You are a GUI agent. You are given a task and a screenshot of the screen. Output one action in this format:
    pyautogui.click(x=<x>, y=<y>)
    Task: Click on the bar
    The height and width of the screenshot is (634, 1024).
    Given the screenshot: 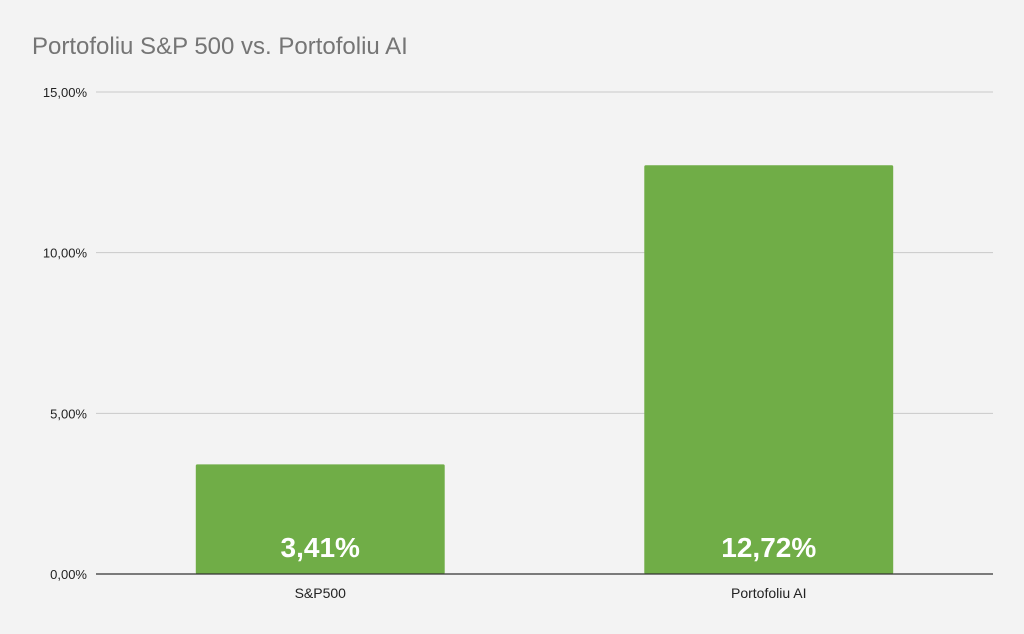 What is the action you would take?
    pyautogui.click(x=320, y=519)
    